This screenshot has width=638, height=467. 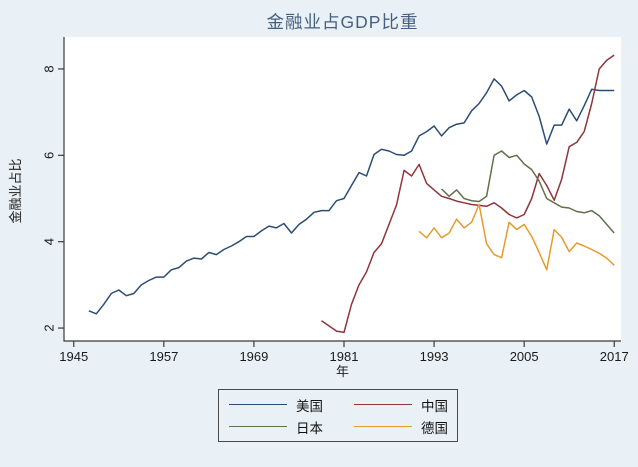 I want to click on x-tick-label: 1981, so click(x=344, y=356).